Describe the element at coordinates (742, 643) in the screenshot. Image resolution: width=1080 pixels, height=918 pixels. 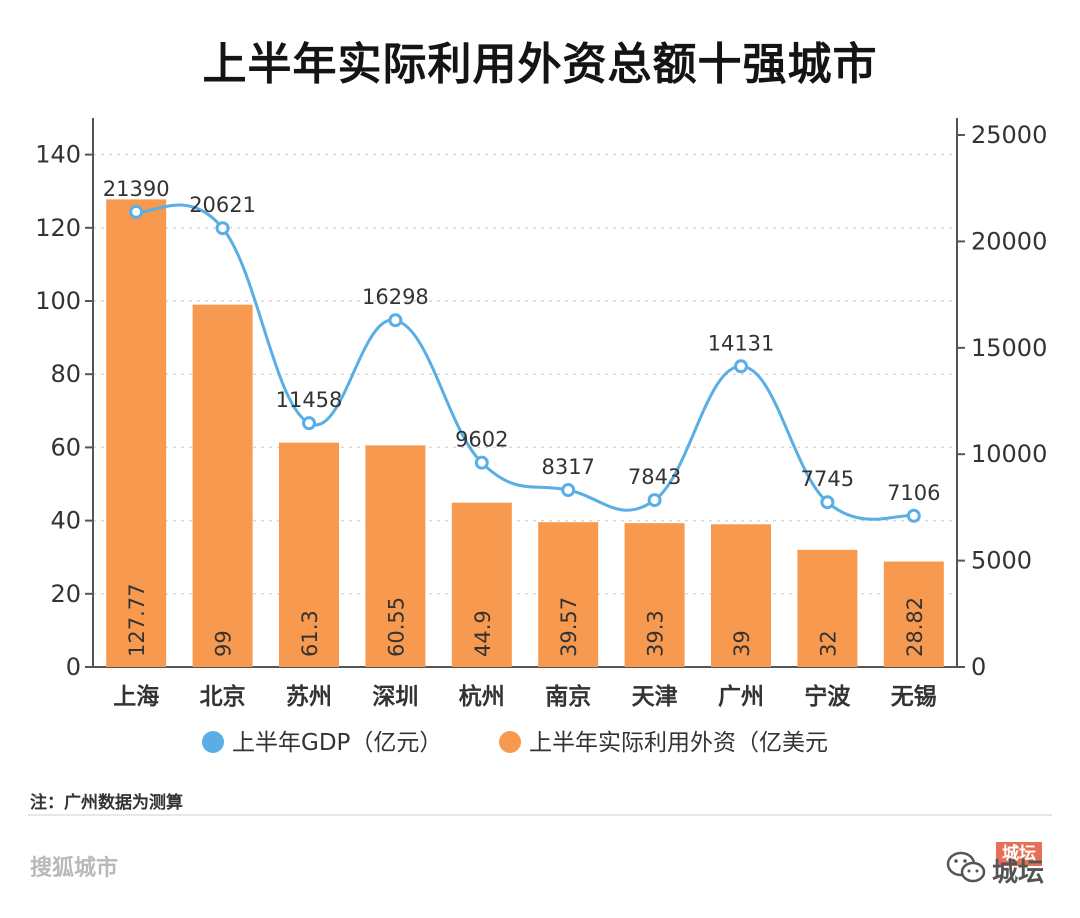
I see `bar-value-label: 39` at that location.